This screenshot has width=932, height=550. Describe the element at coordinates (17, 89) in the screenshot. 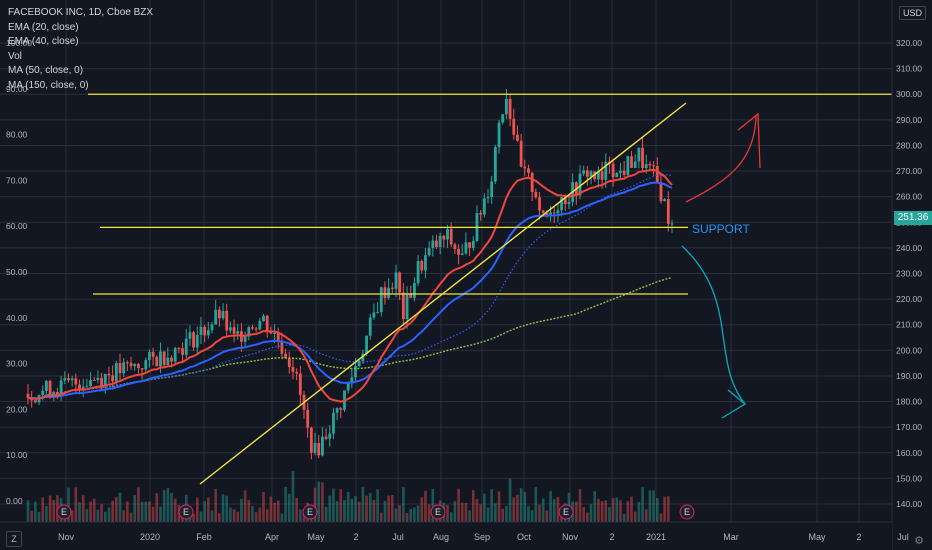

I see `left-axis-label: 90.00` at that location.